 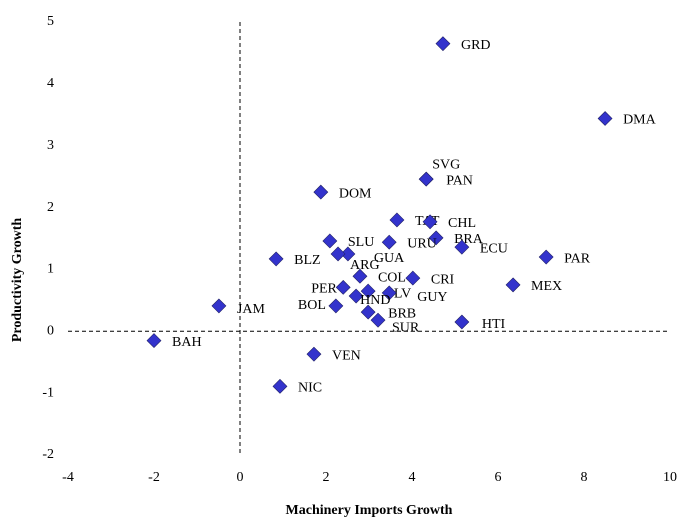 I want to click on point-label: ECU, so click(x=494, y=248).